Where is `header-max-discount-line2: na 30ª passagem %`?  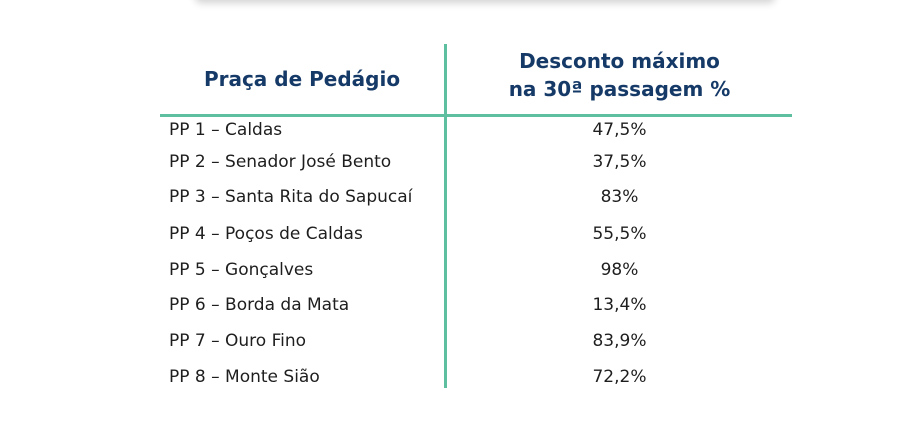 header-max-discount-line2: na 30ª passagem % is located at coordinates (619, 89).